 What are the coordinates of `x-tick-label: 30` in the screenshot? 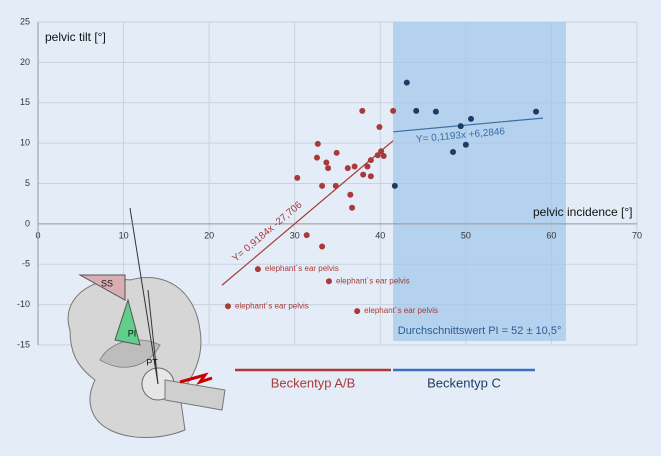 It's located at (295, 235).